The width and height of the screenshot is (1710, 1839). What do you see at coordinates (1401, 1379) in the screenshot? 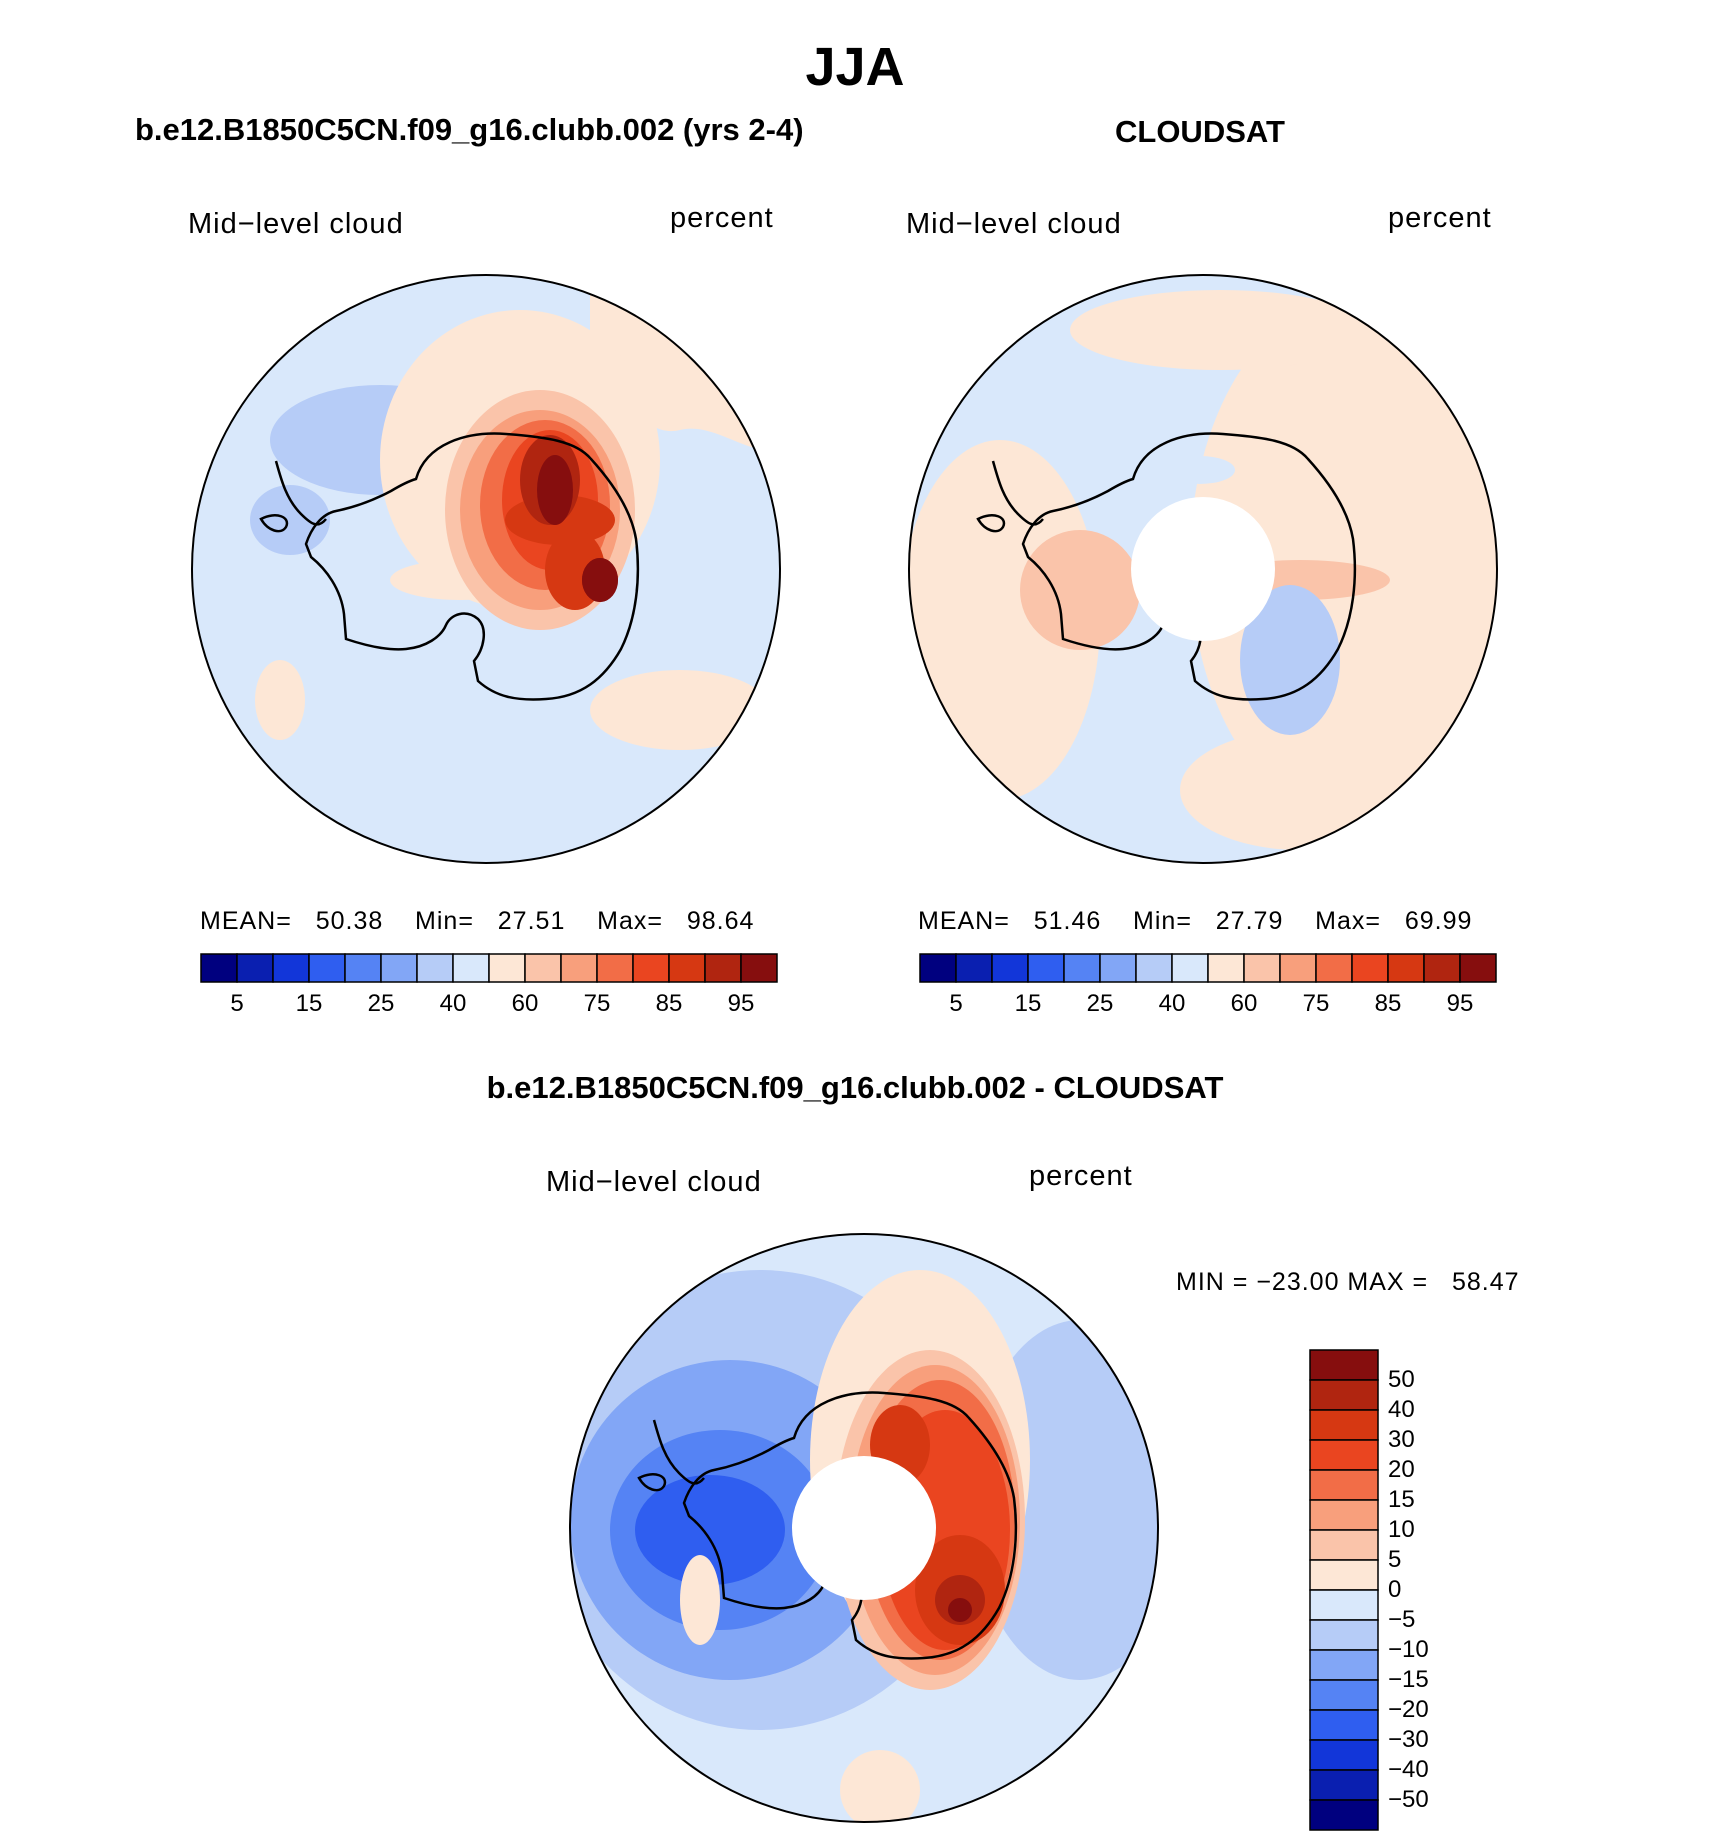
I see `colorbar-tick-label: 50` at bounding box center [1401, 1379].